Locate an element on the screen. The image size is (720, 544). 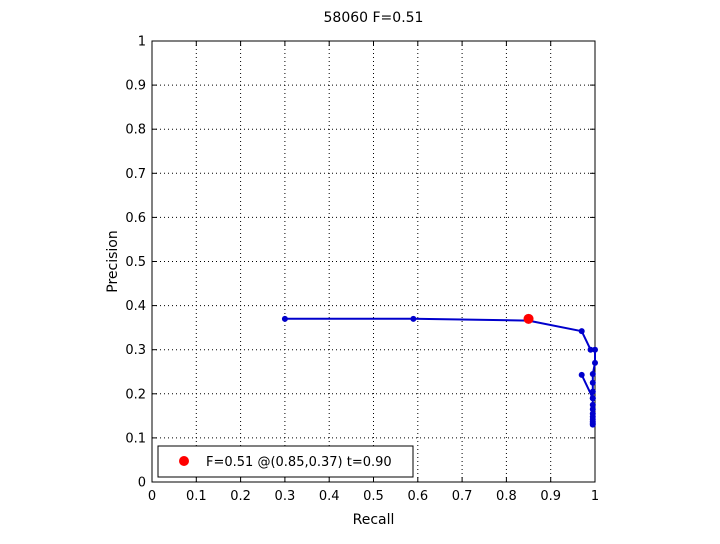
x-tick-label: 0.4 is located at coordinates (329, 496).